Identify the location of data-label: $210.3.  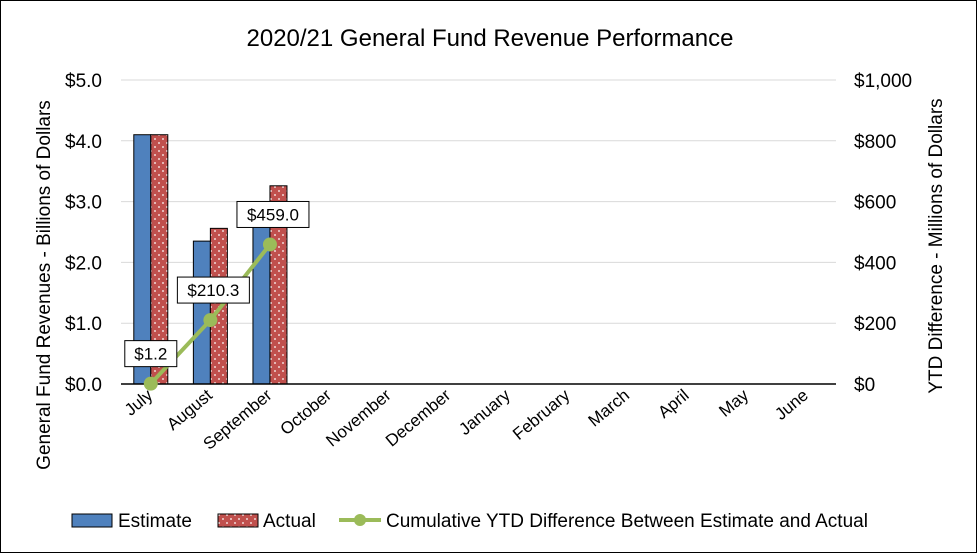
(213, 290).